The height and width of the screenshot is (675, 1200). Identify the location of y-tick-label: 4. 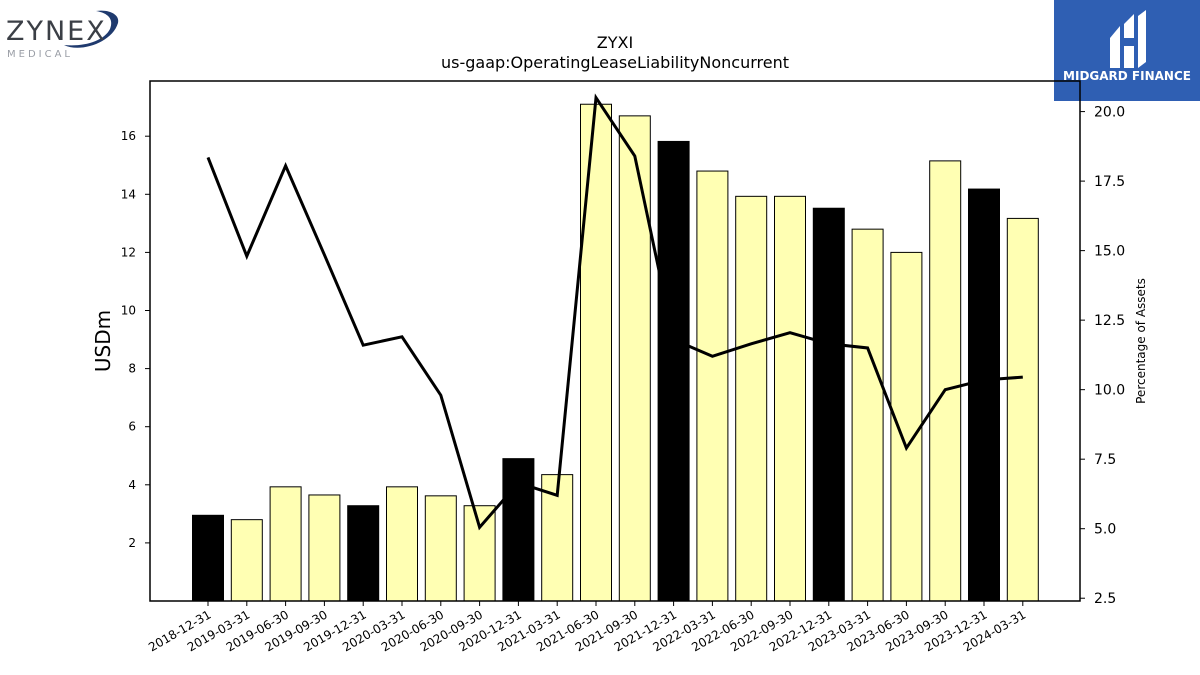
(132, 485).